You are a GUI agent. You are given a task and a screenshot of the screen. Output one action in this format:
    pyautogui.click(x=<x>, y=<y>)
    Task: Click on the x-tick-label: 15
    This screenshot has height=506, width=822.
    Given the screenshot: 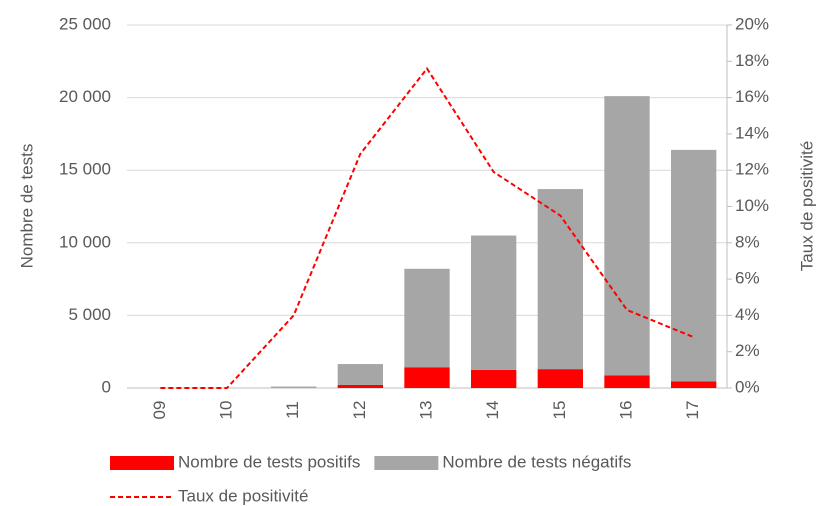 What is the action you would take?
    pyautogui.click(x=559, y=410)
    